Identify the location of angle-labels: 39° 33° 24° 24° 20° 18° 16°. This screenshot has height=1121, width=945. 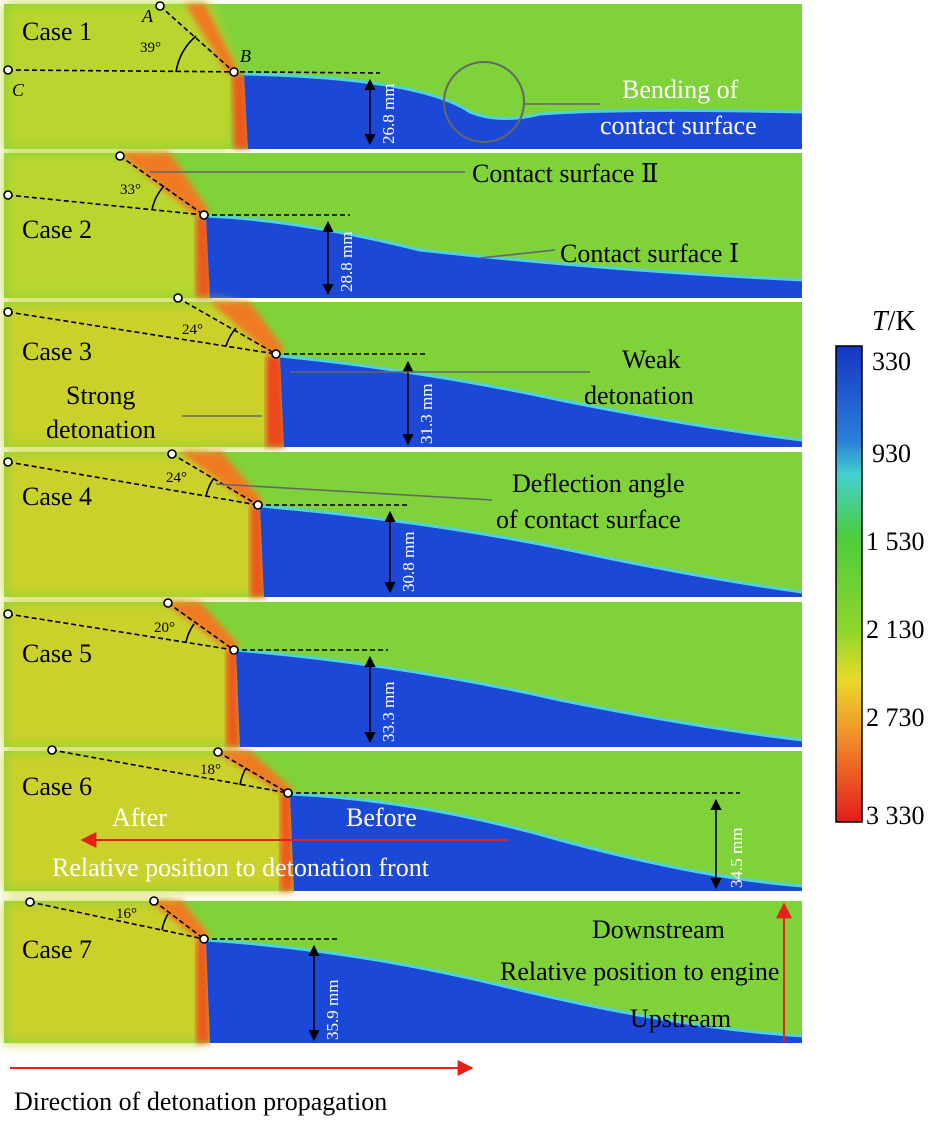
(168, 481).